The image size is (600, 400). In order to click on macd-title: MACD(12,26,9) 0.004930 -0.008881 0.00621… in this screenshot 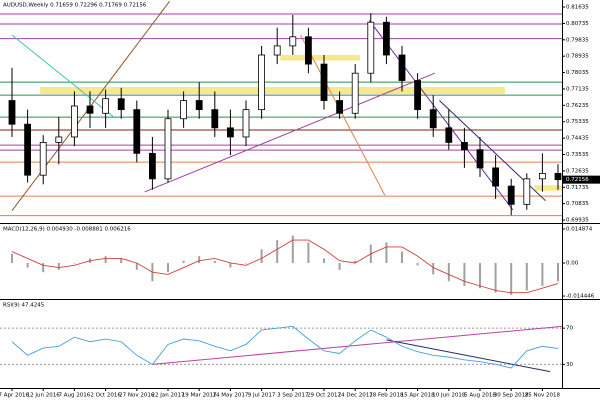, I will do `click(67, 230)`.